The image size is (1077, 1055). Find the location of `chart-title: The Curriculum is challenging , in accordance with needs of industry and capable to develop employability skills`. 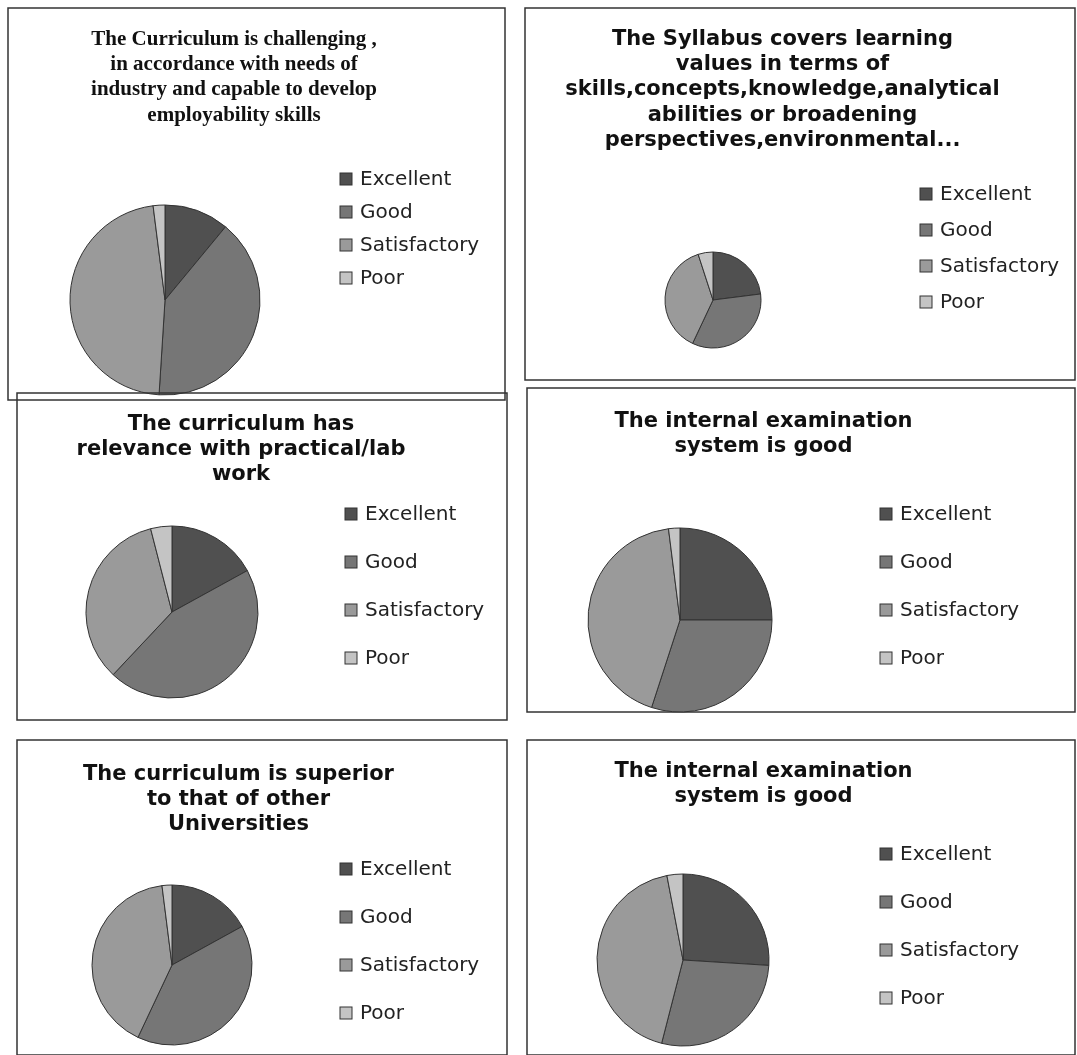

chart-title: The Curriculum is challenging , in accordance with needs of industry and capable to develop employability skills is located at coordinates (234, 76).